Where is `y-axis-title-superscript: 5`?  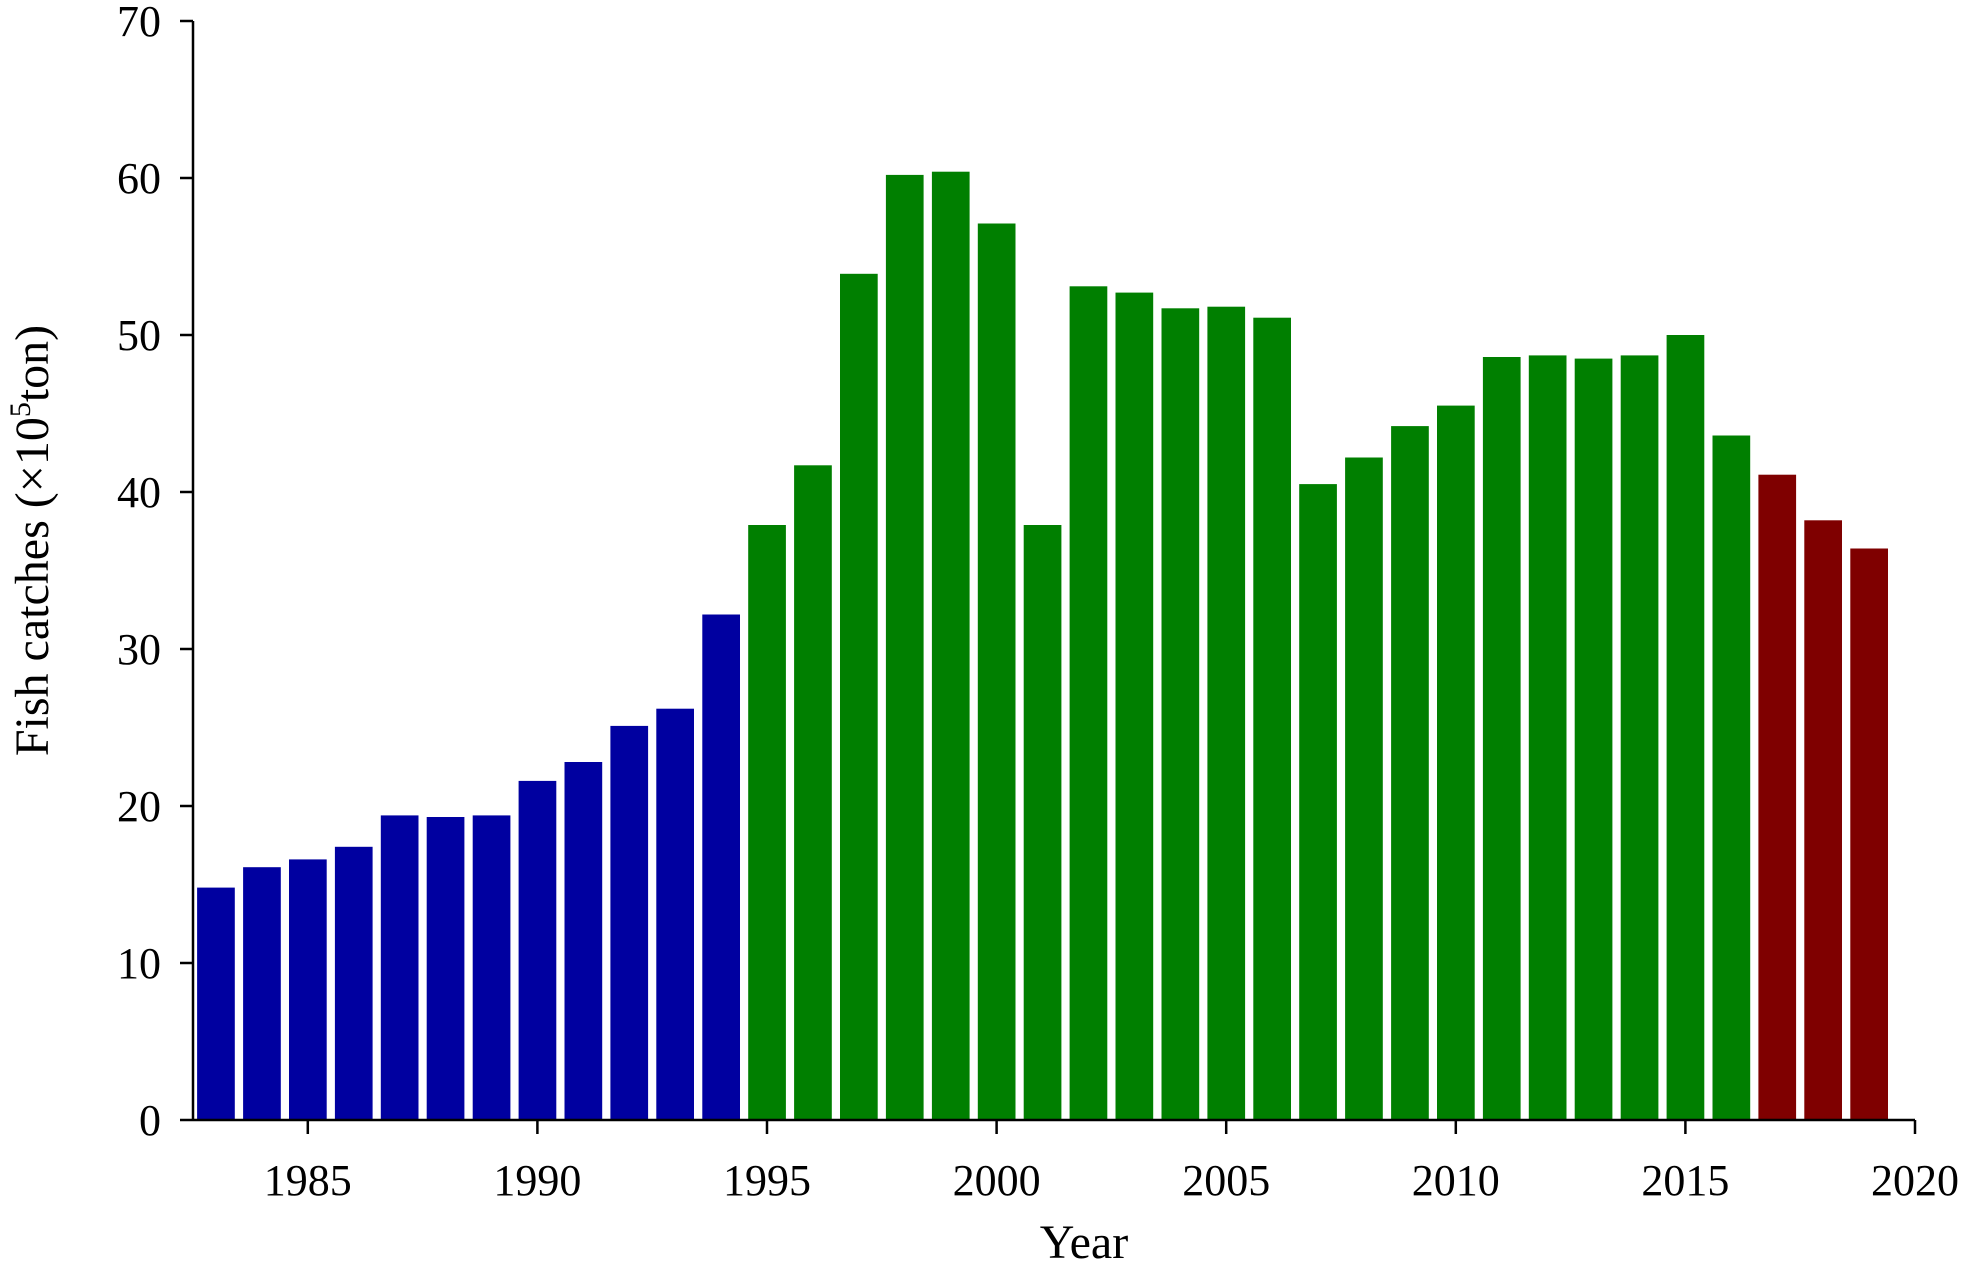 y-axis-title-superscript: 5 is located at coordinates (20, 409).